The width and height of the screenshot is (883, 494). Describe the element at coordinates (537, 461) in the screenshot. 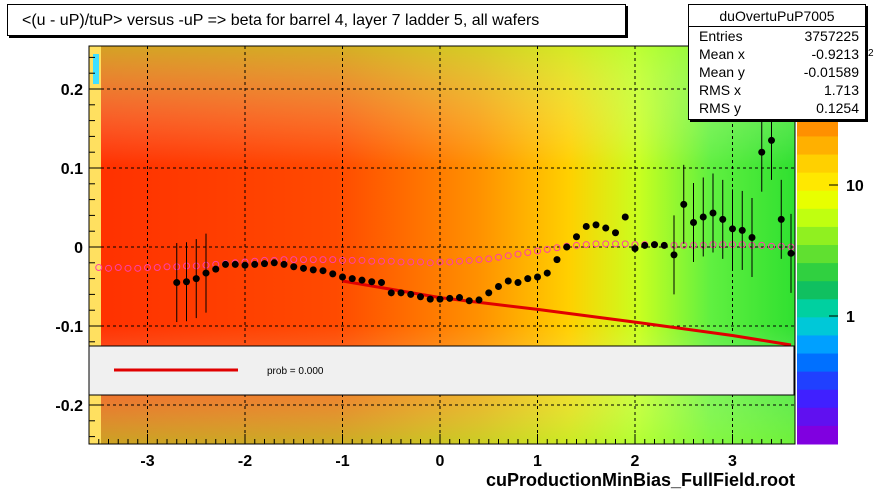

I see `x-tick-label: 1` at that location.